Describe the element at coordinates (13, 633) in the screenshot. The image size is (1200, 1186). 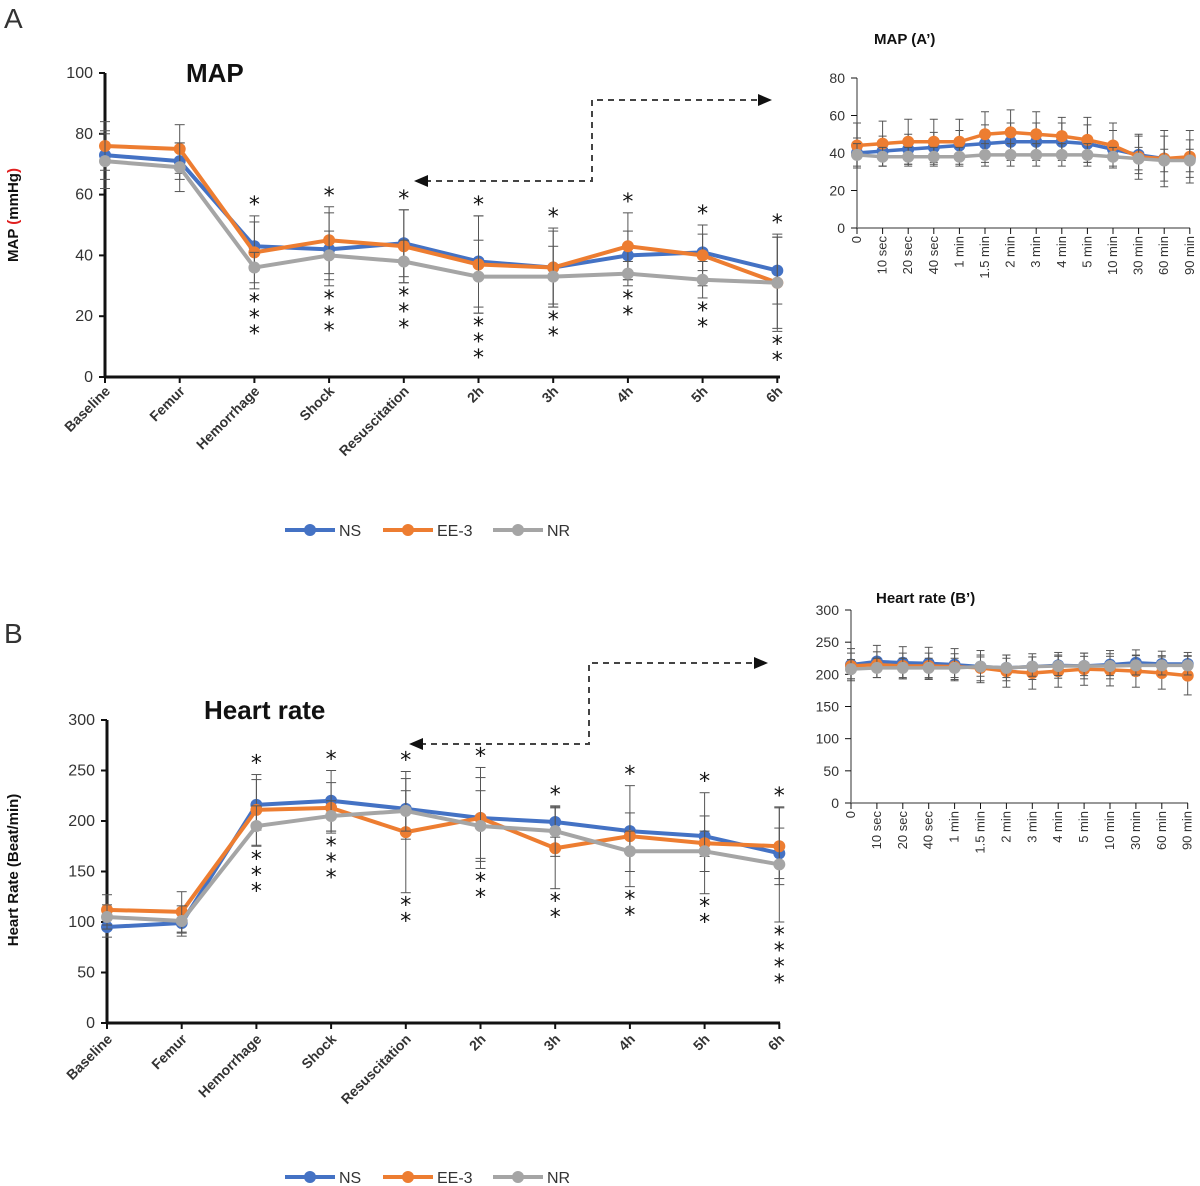
I see `panel-label-b: B` at that location.